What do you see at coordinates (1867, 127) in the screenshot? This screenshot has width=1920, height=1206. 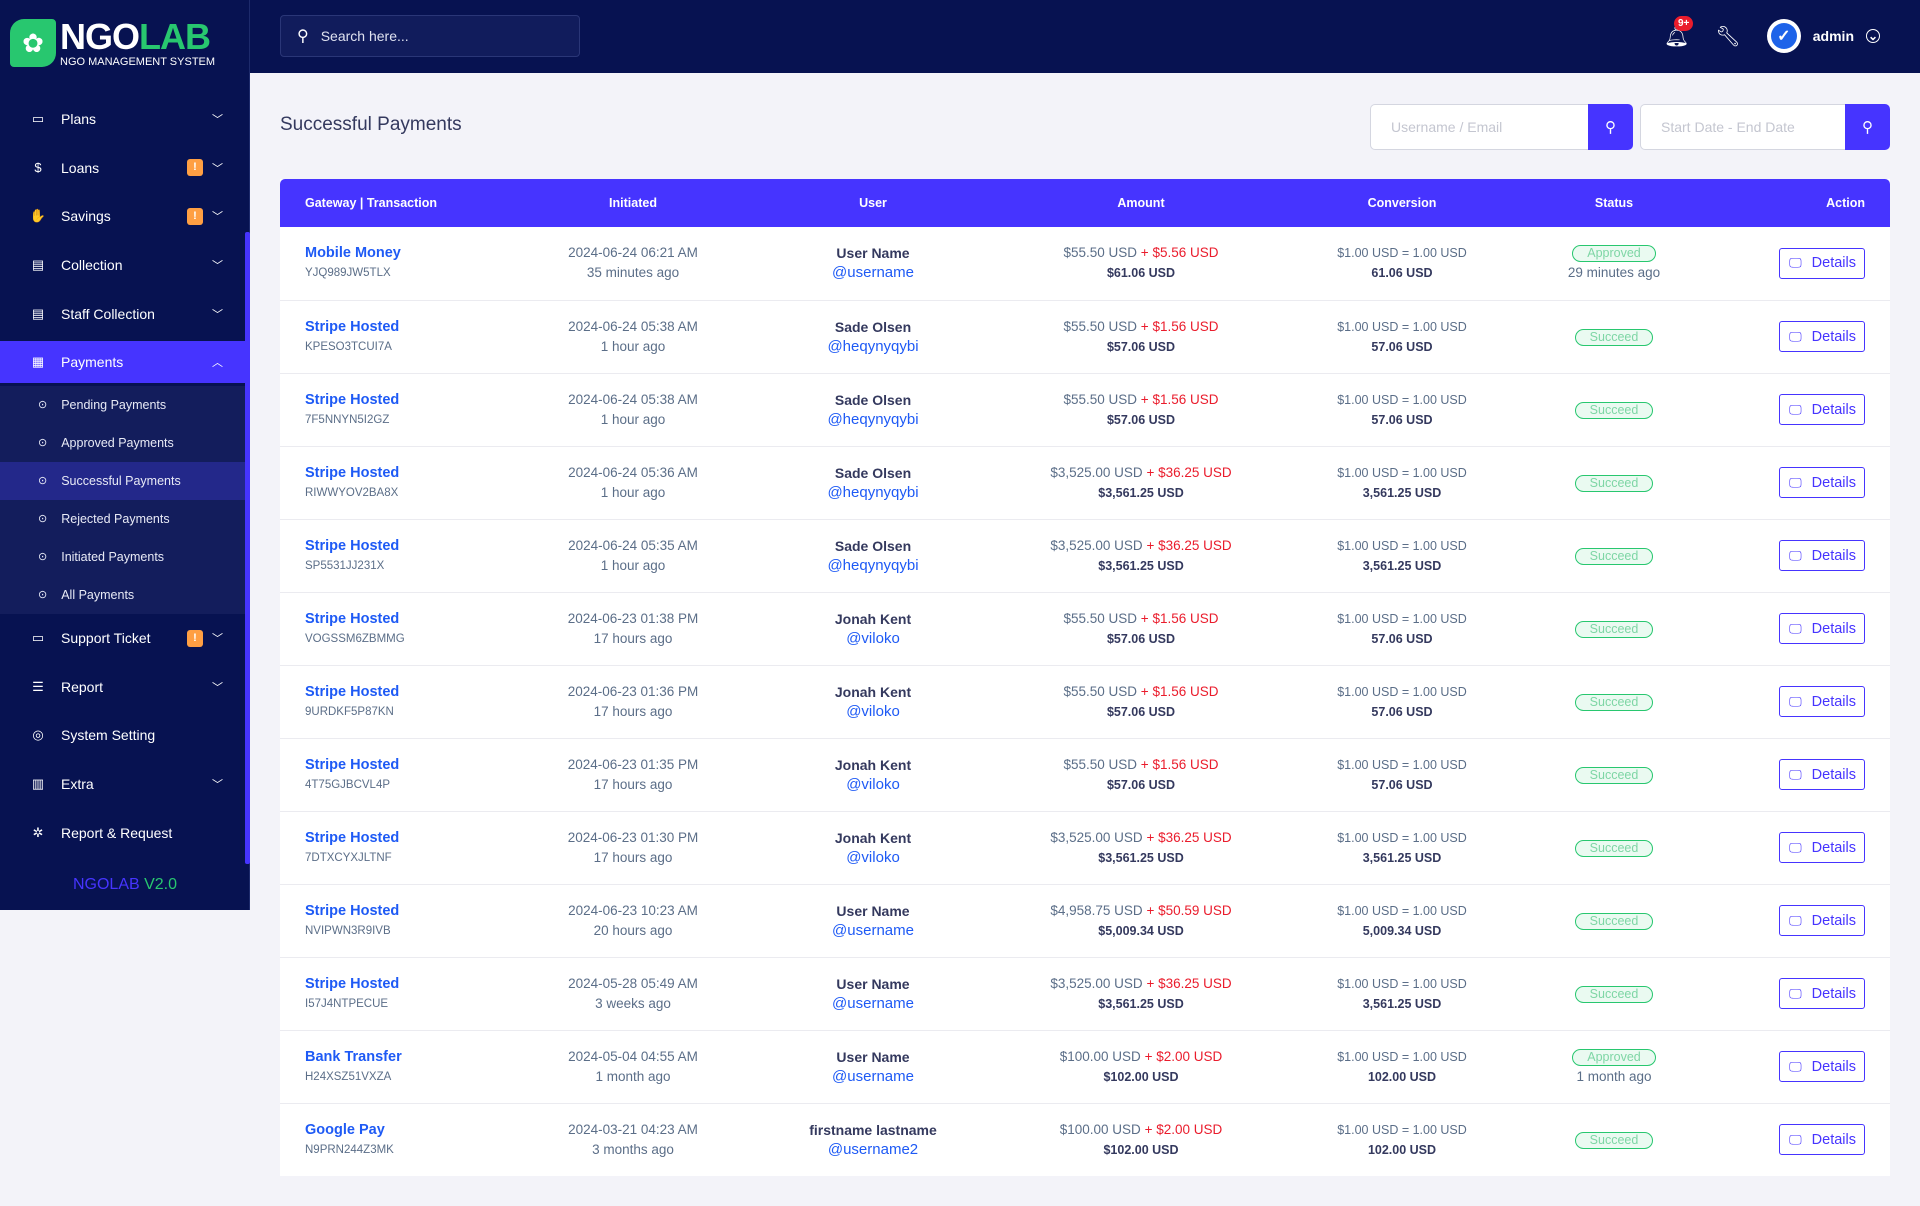 I see `date-search-button: ⚲` at bounding box center [1867, 127].